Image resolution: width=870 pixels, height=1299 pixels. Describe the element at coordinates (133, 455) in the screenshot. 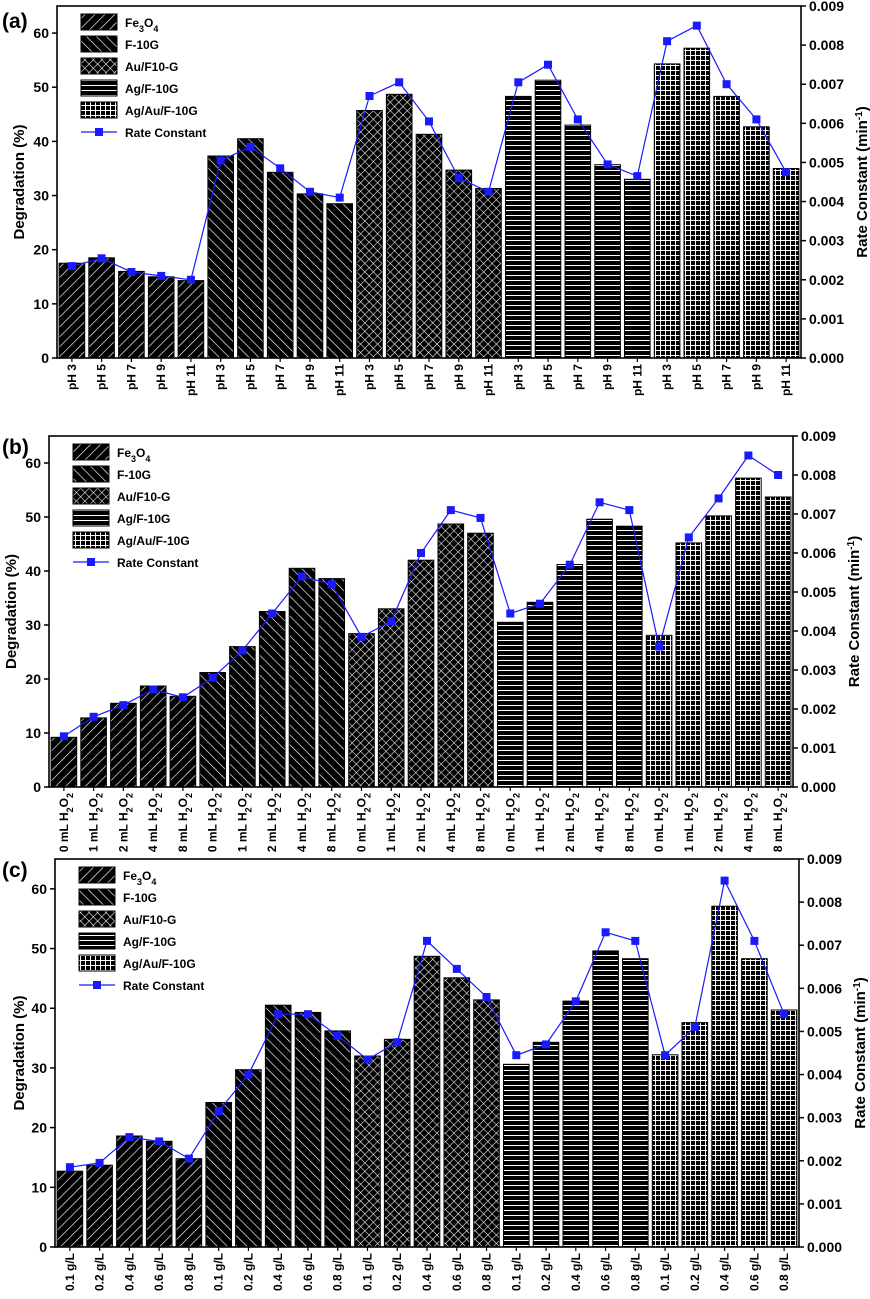

I see `legend-label-fe3o4: Fe3O4` at that location.